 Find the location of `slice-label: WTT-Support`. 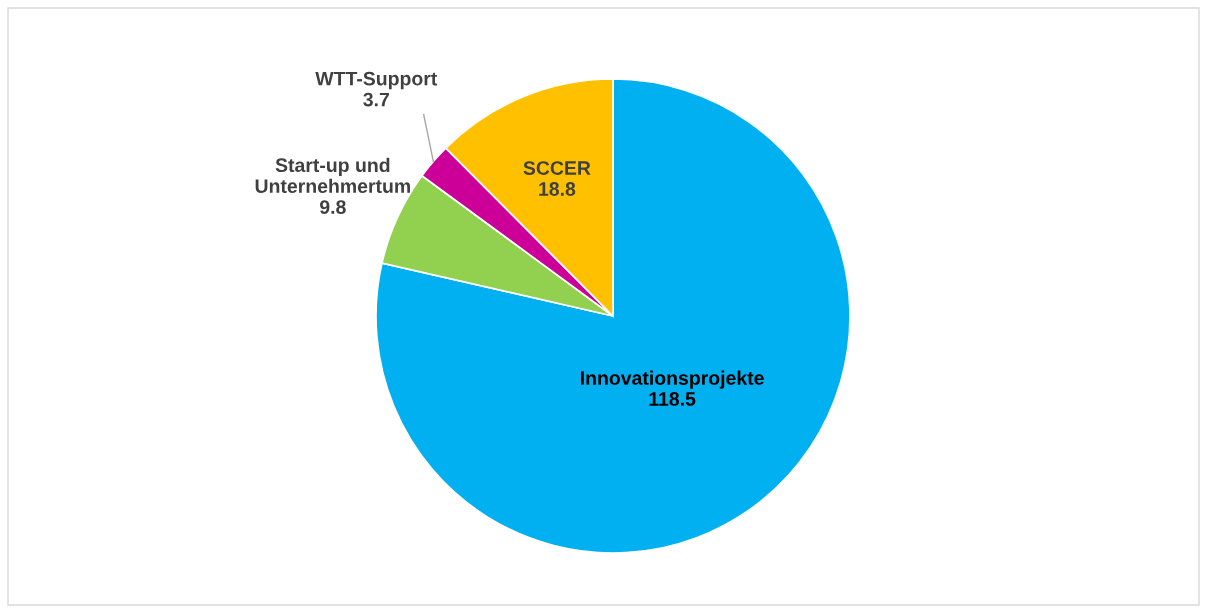

slice-label: WTT-Support is located at coordinates (376, 80).